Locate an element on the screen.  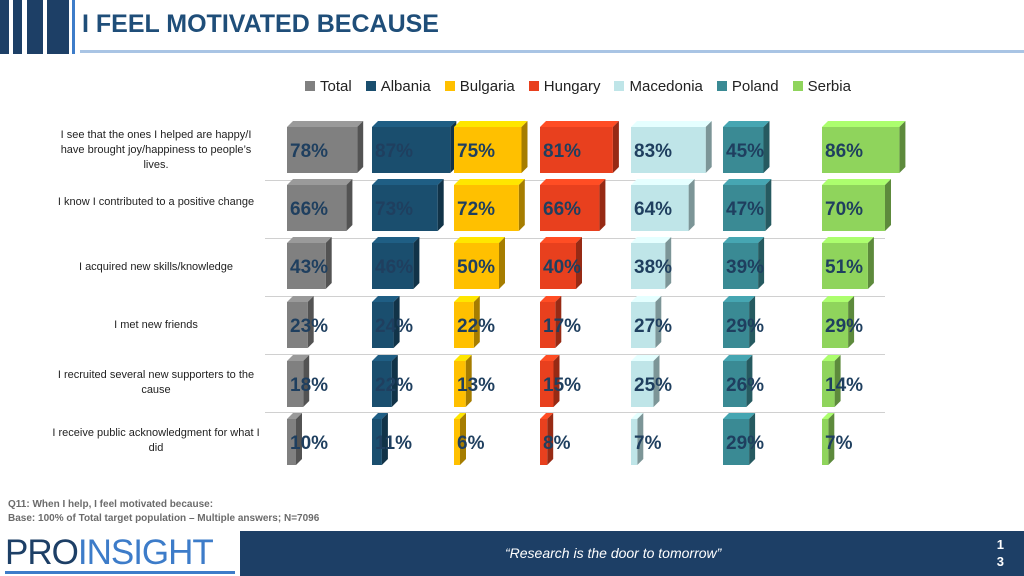
tagline: “Research is the door to tomorrow” is located at coordinates (613, 553).